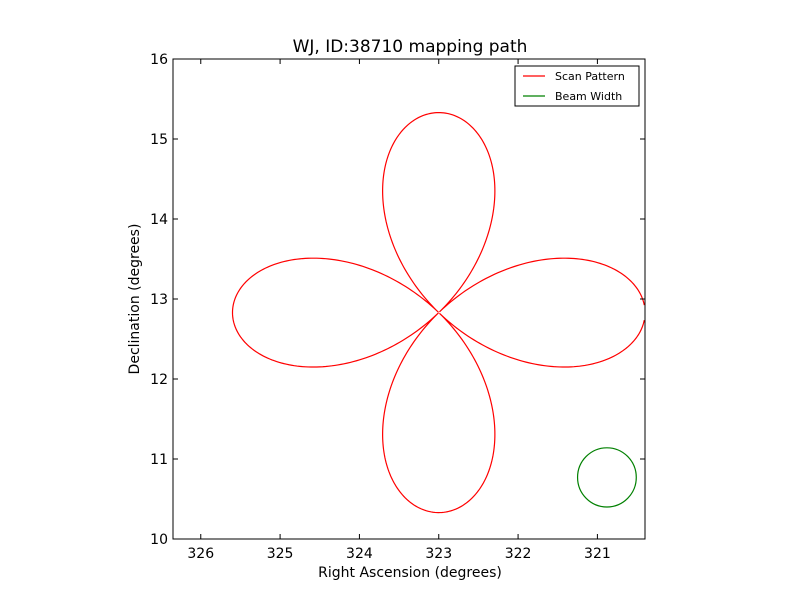 The image size is (800, 600). I want to click on beam-width-circle, so click(606, 477).